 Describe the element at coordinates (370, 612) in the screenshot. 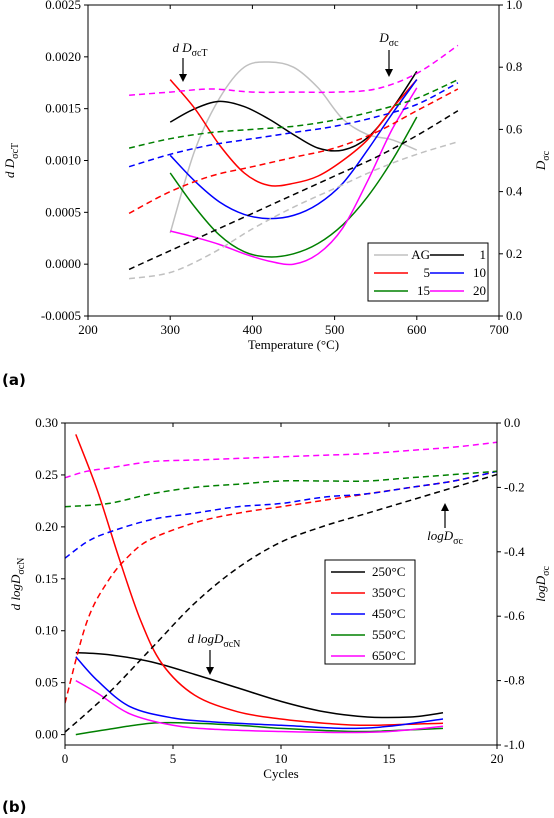

I see `legend-box` at that location.